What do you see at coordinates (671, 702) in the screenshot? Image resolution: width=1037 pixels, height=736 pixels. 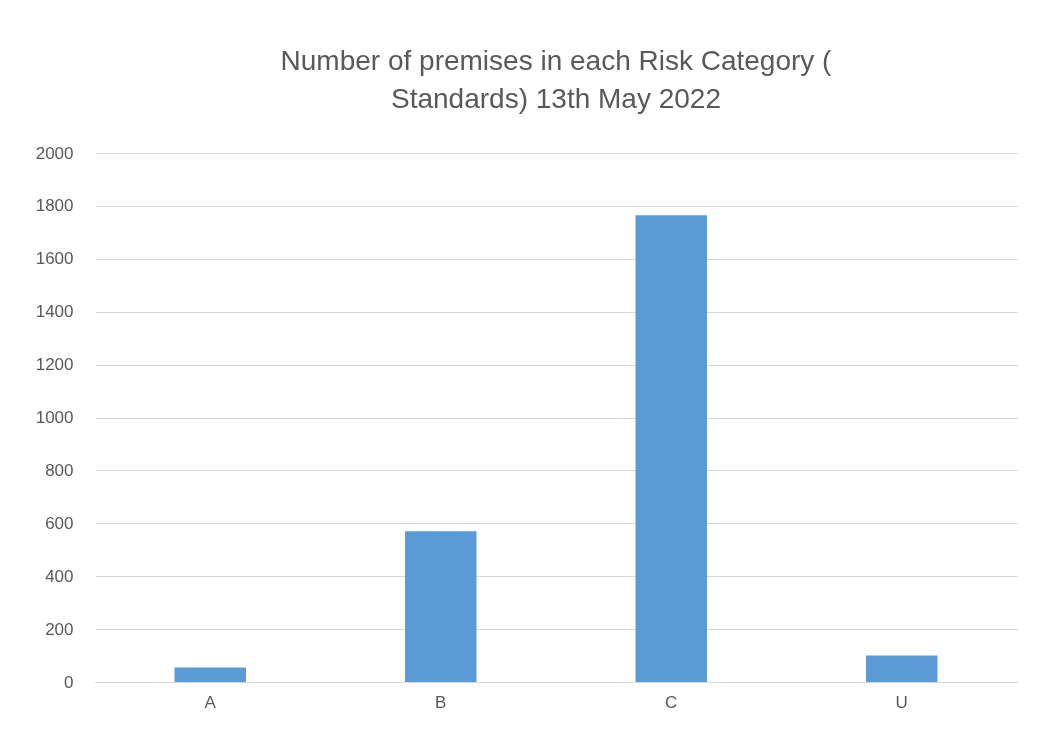 I see `x-tick-label: C` at bounding box center [671, 702].